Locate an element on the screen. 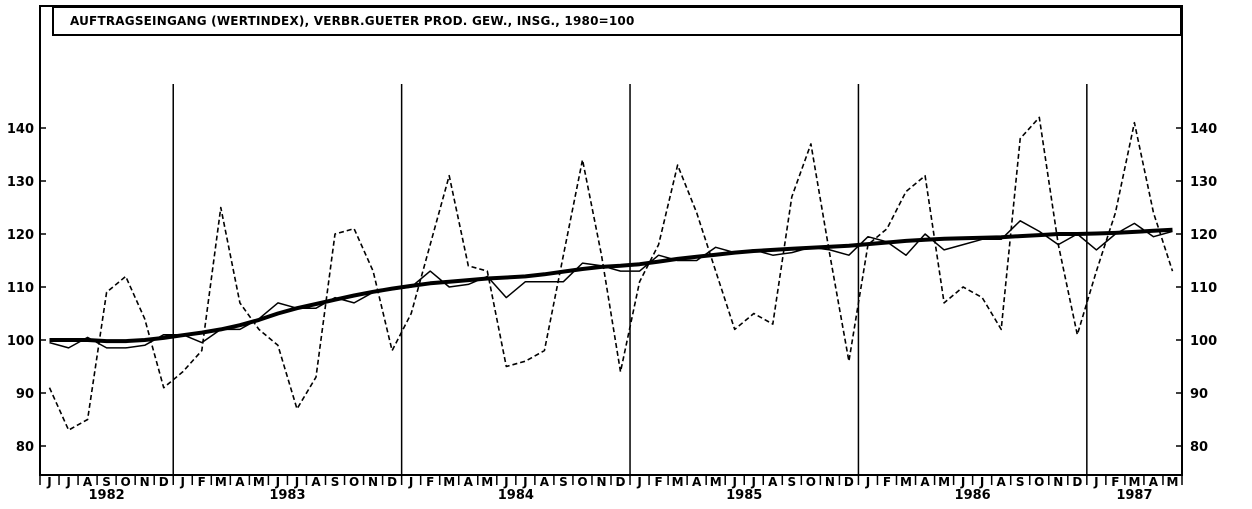 The image size is (1252, 509). year-label: 1985 is located at coordinates (744, 495).